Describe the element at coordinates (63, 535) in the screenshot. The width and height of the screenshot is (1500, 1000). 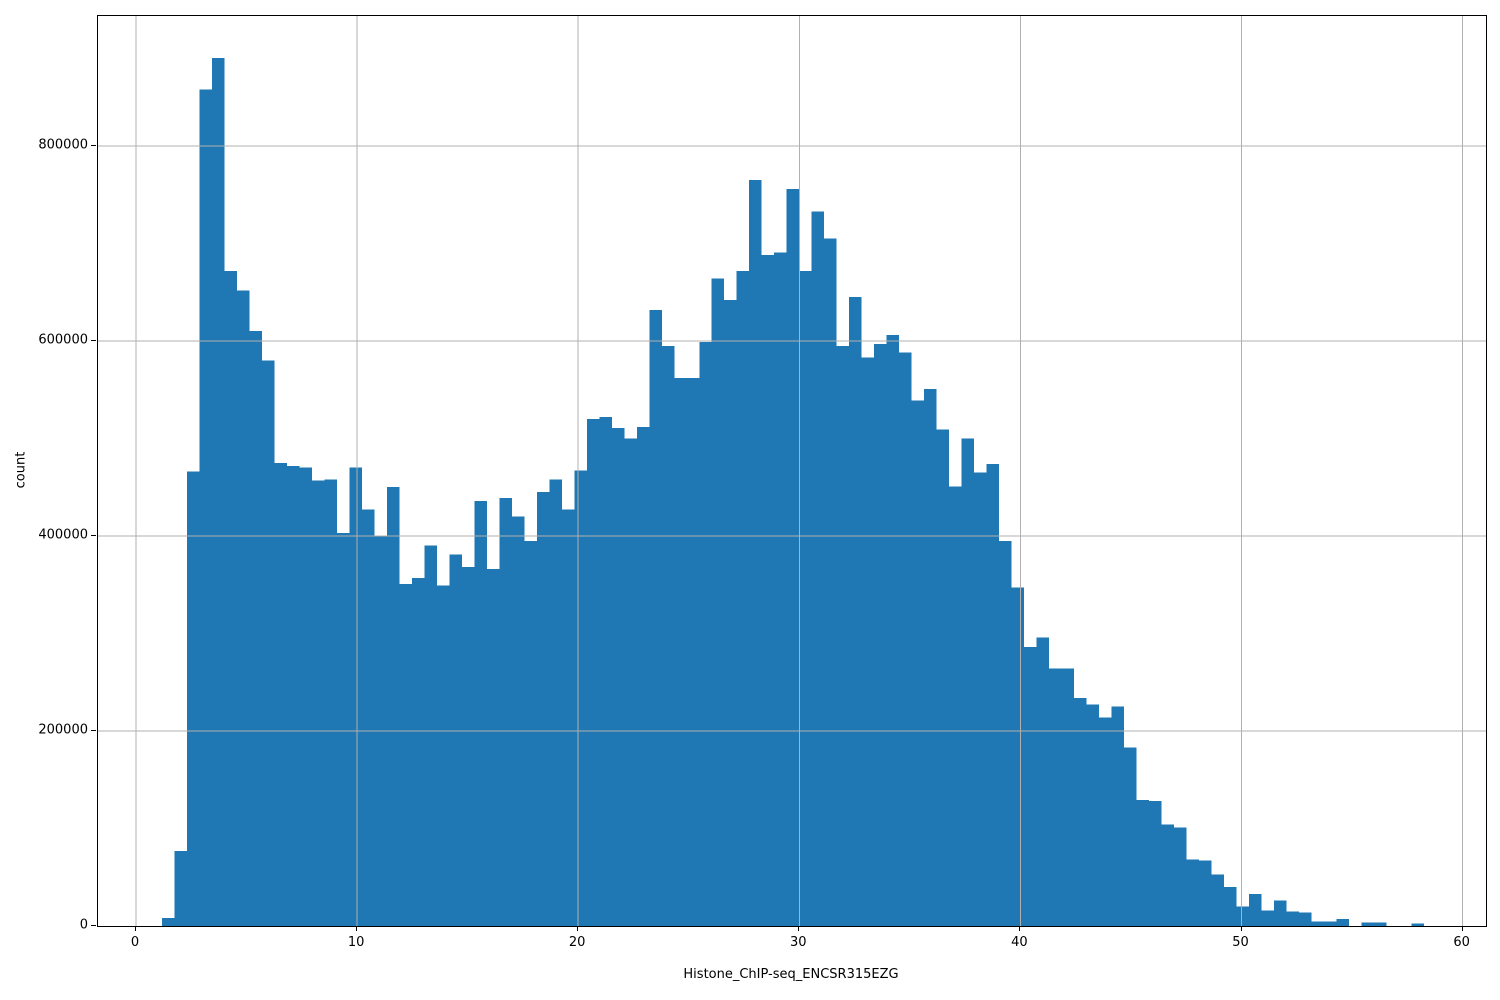
I see `y-tick-label: 400000` at that location.